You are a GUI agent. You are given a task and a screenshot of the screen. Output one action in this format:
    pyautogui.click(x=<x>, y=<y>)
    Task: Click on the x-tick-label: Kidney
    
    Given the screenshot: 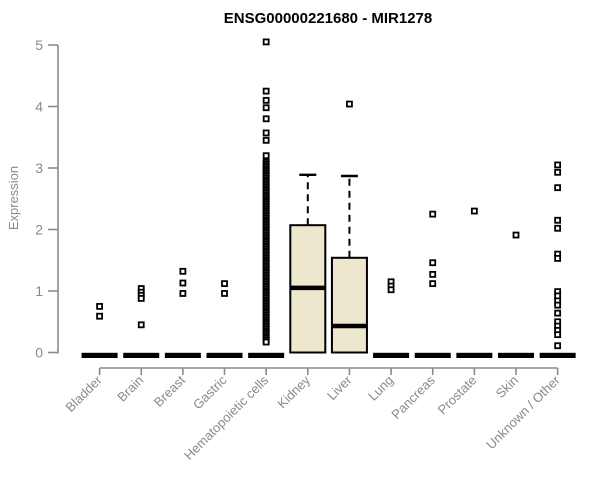 What is the action you would take?
    pyautogui.click(x=293, y=391)
    